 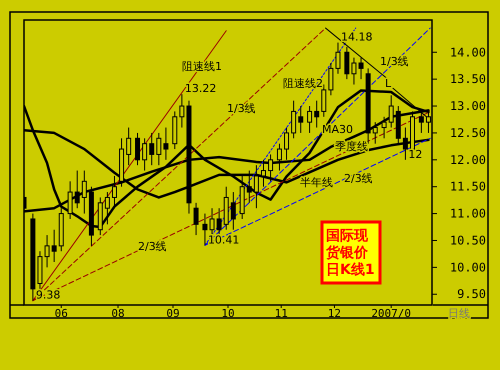 I want to click on annotation: 14.18, so click(x=356, y=37).